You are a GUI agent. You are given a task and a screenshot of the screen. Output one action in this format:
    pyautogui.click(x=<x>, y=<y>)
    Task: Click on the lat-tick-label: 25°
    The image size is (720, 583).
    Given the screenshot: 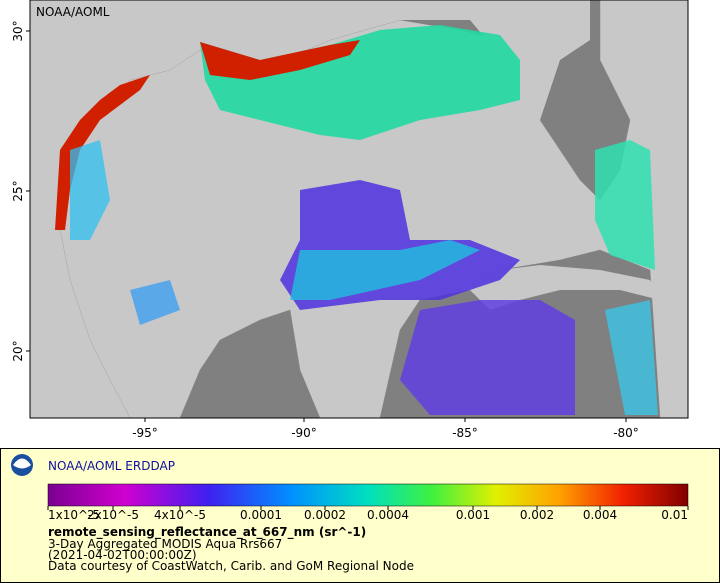 What is the action you would take?
    pyautogui.click(x=18, y=190)
    